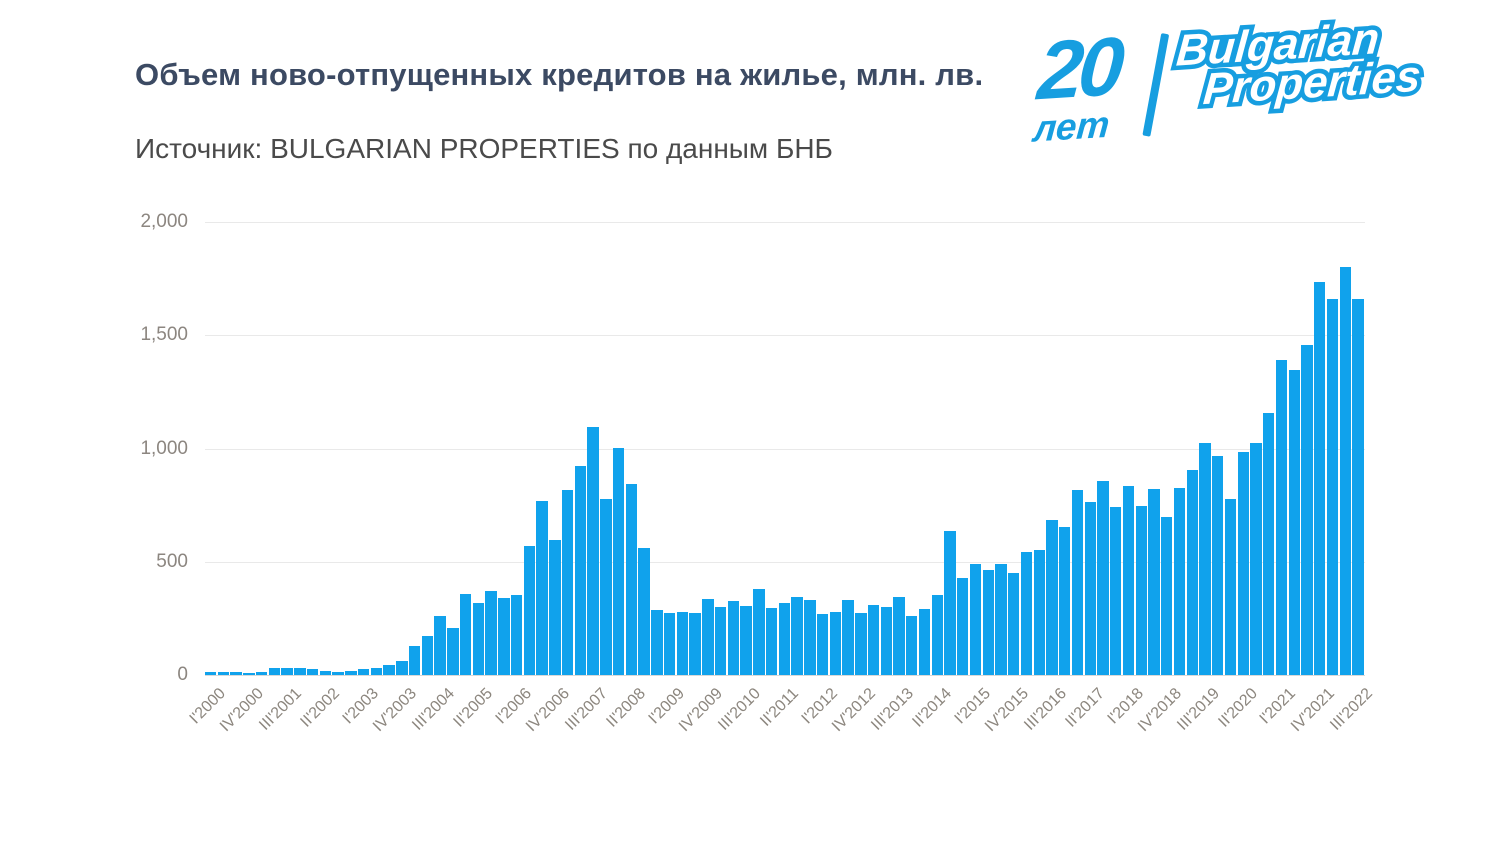  What do you see at coordinates (223, 673) in the screenshot?
I see `bar-II'2000` at bounding box center [223, 673].